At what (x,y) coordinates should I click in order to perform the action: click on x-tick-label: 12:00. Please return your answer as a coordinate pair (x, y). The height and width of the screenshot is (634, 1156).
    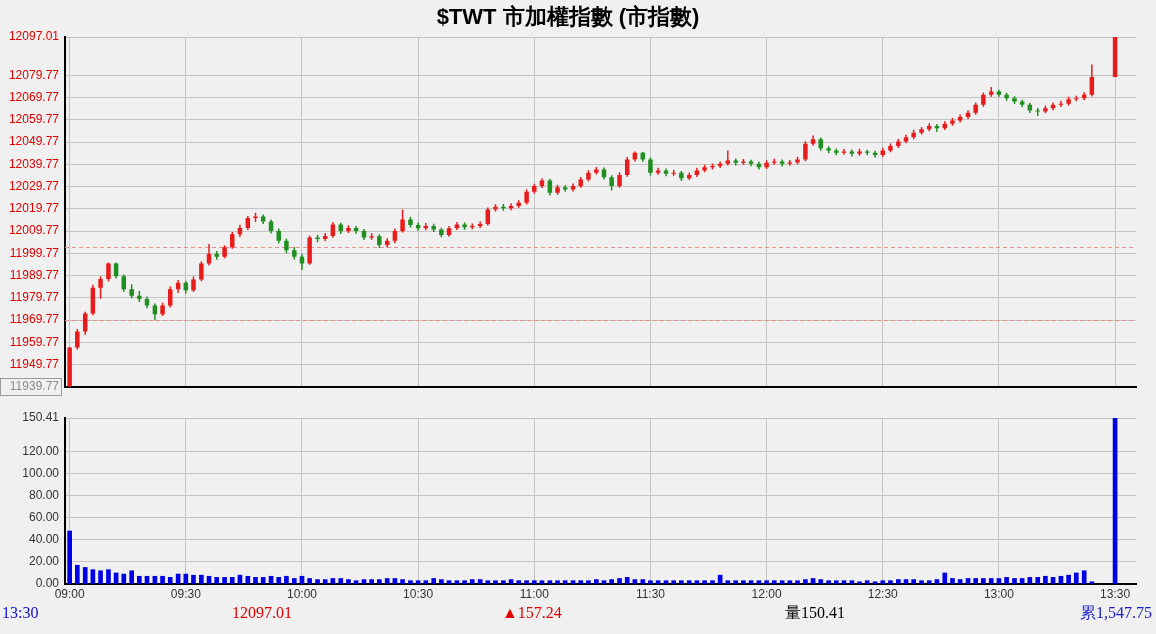
    Looking at the image, I should click on (766, 593).